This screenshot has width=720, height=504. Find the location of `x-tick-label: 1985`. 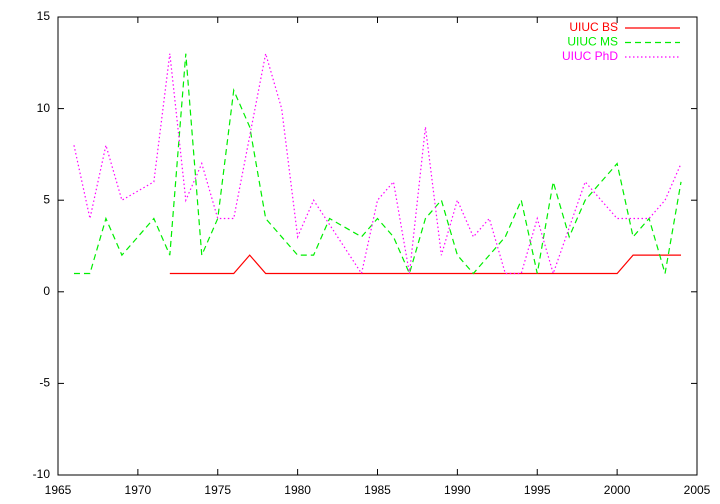

x-tick-label: 1985 is located at coordinates (377, 490).